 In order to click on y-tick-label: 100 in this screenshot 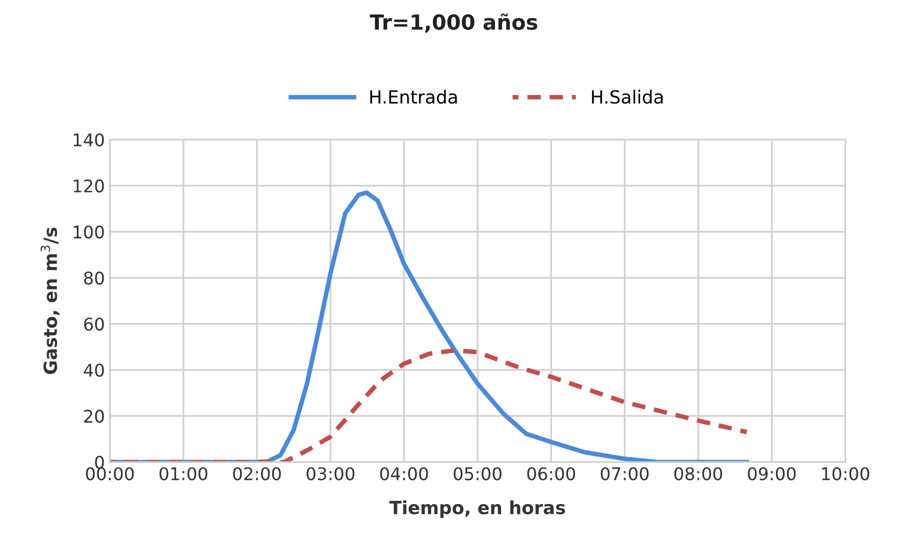, I will do `click(89, 232)`.